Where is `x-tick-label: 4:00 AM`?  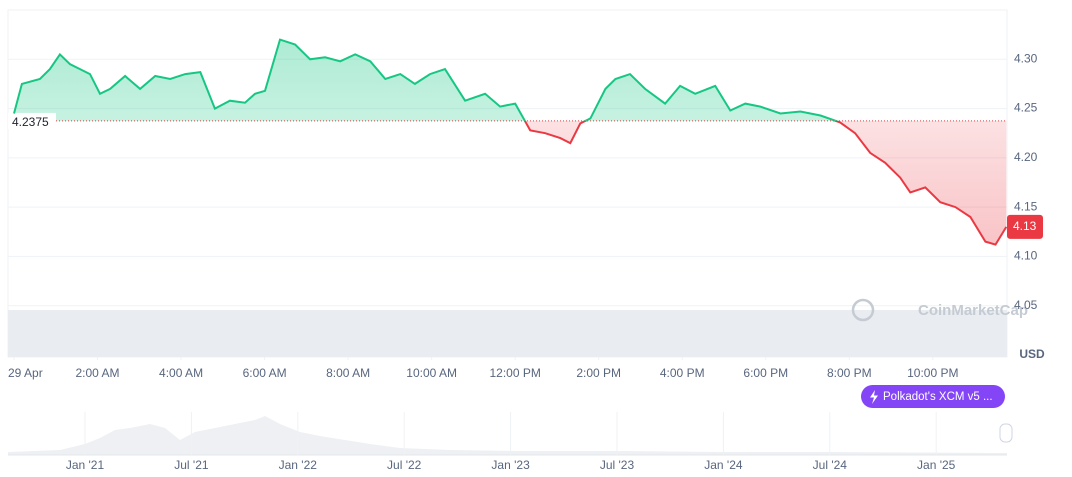 x-tick-label: 4:00 AM is located at coordinates (181, 373).